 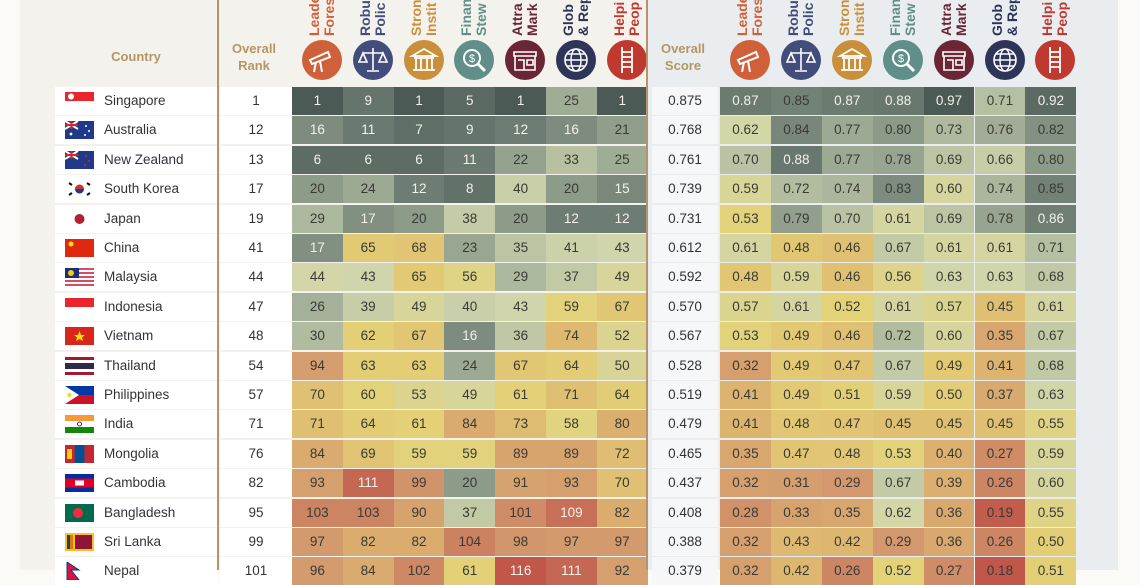 What do you see at coordinates (618, 18) in the screenshot?
I see `category-label-line: Helpi` at bounding box center [618, 18].